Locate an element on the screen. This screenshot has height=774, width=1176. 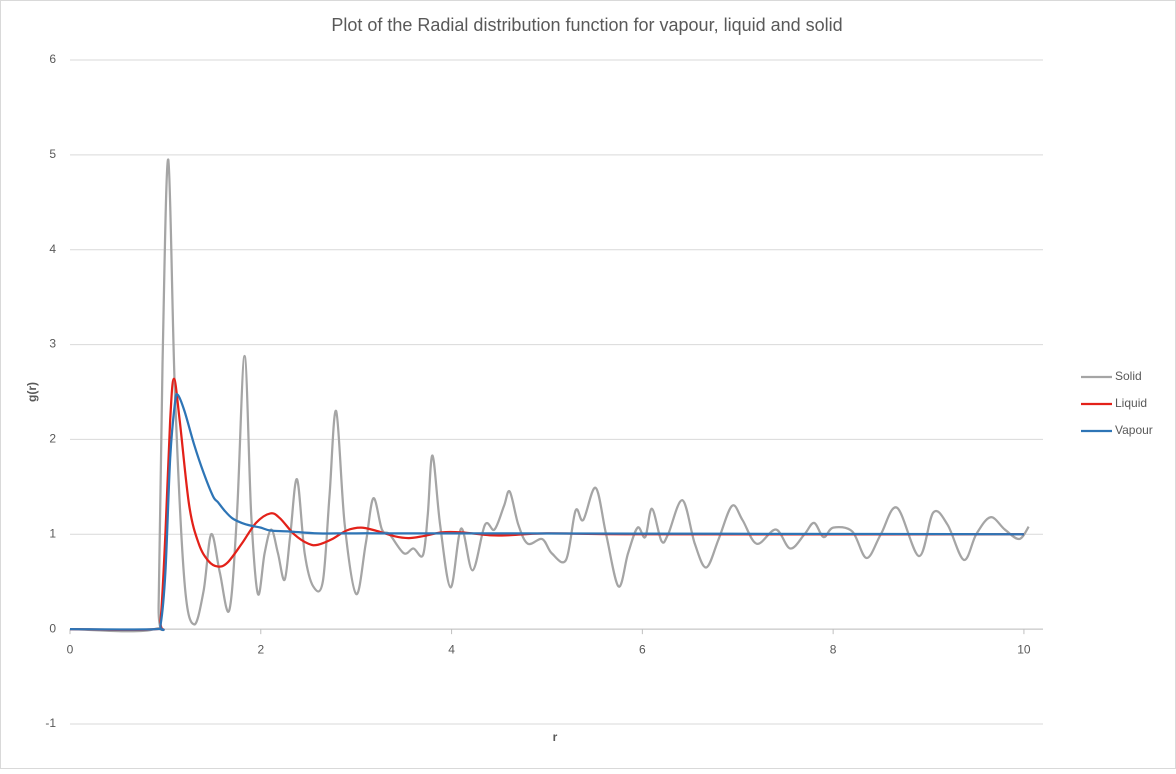
y-tick-label: 5 is located at coordinates (52, 154).